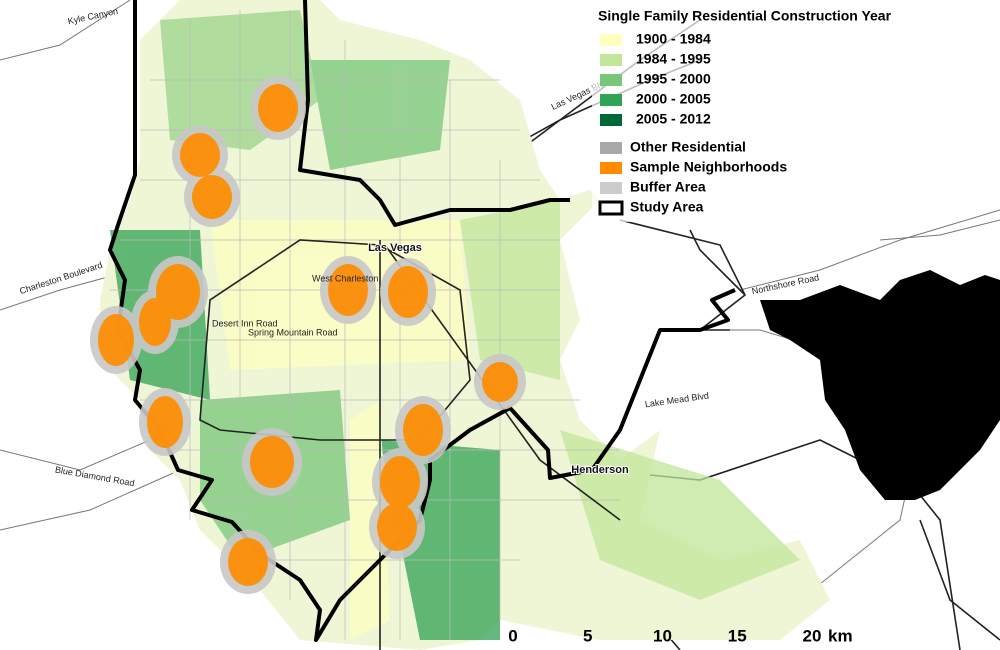 This screenshot has height=650, width=1000. What do you see at coordinates (880, 385) in the screenshot?
I see `lake` at bounding box center [880, 385].